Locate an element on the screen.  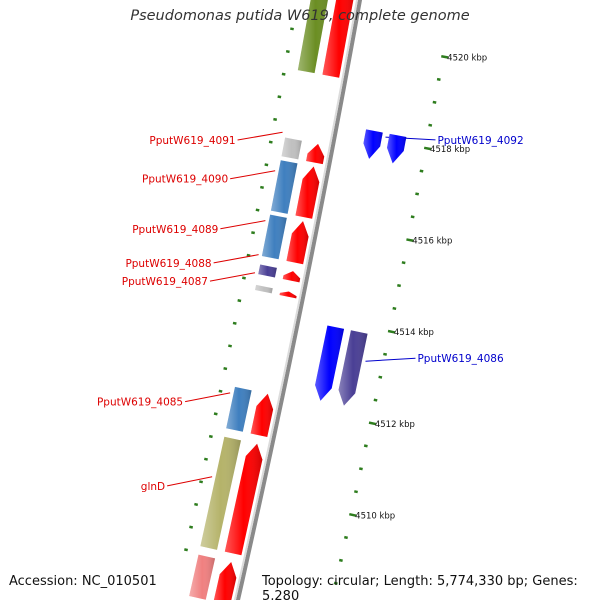
glnd-gene-bar-shade is located at coordinates (220, 493).